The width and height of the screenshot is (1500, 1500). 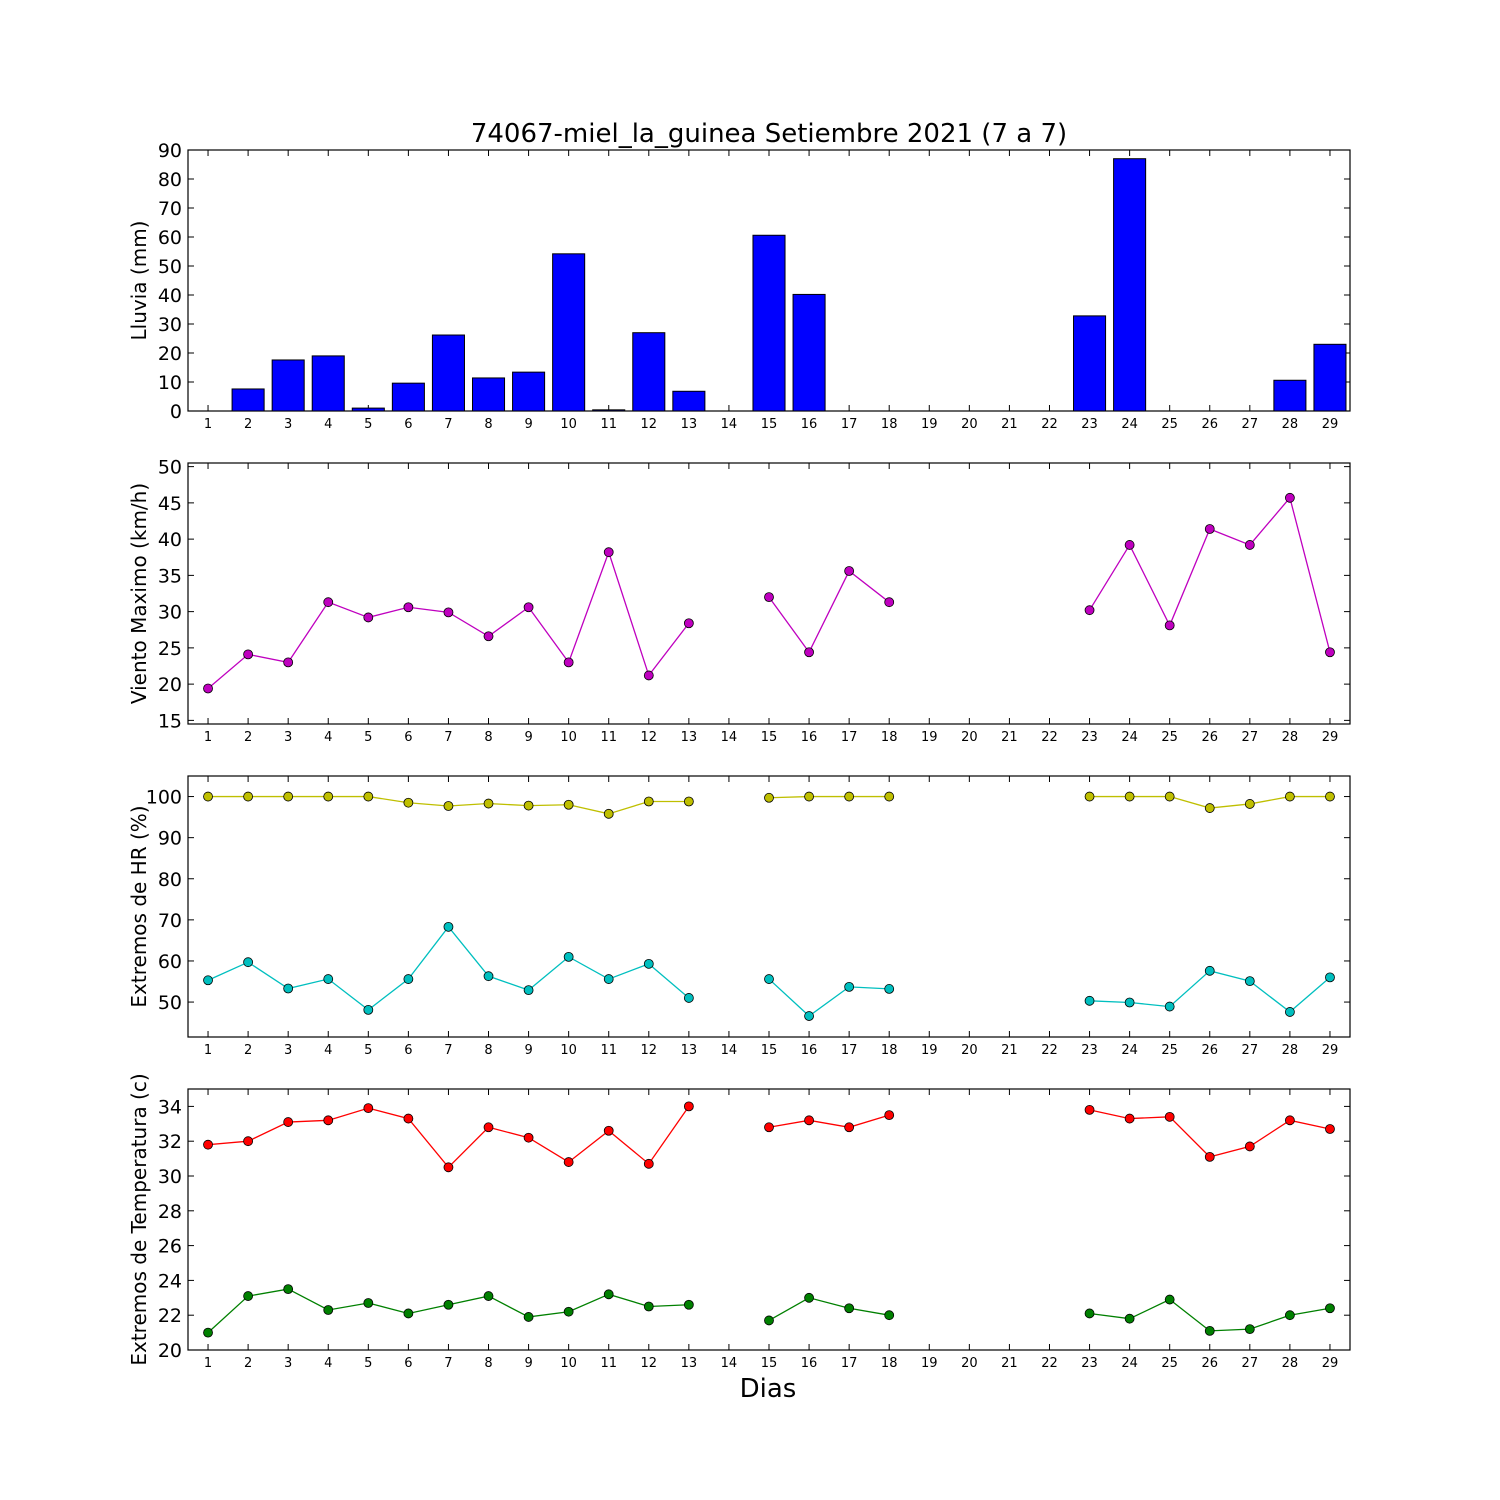 I want to click on y-tick-label: 24, so click(x=170, y=1281).